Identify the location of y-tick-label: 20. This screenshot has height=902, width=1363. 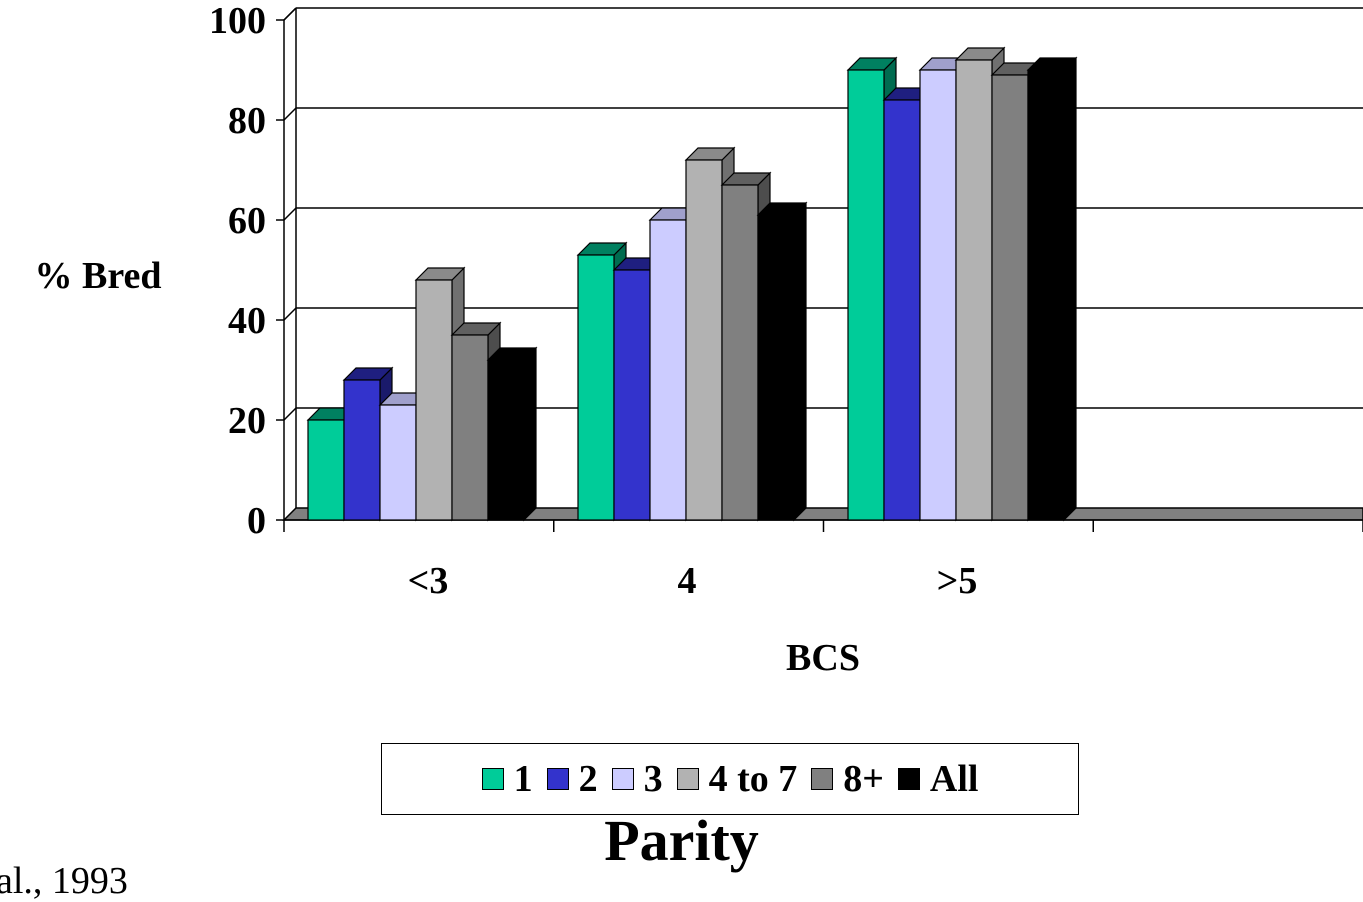
(247, 421).